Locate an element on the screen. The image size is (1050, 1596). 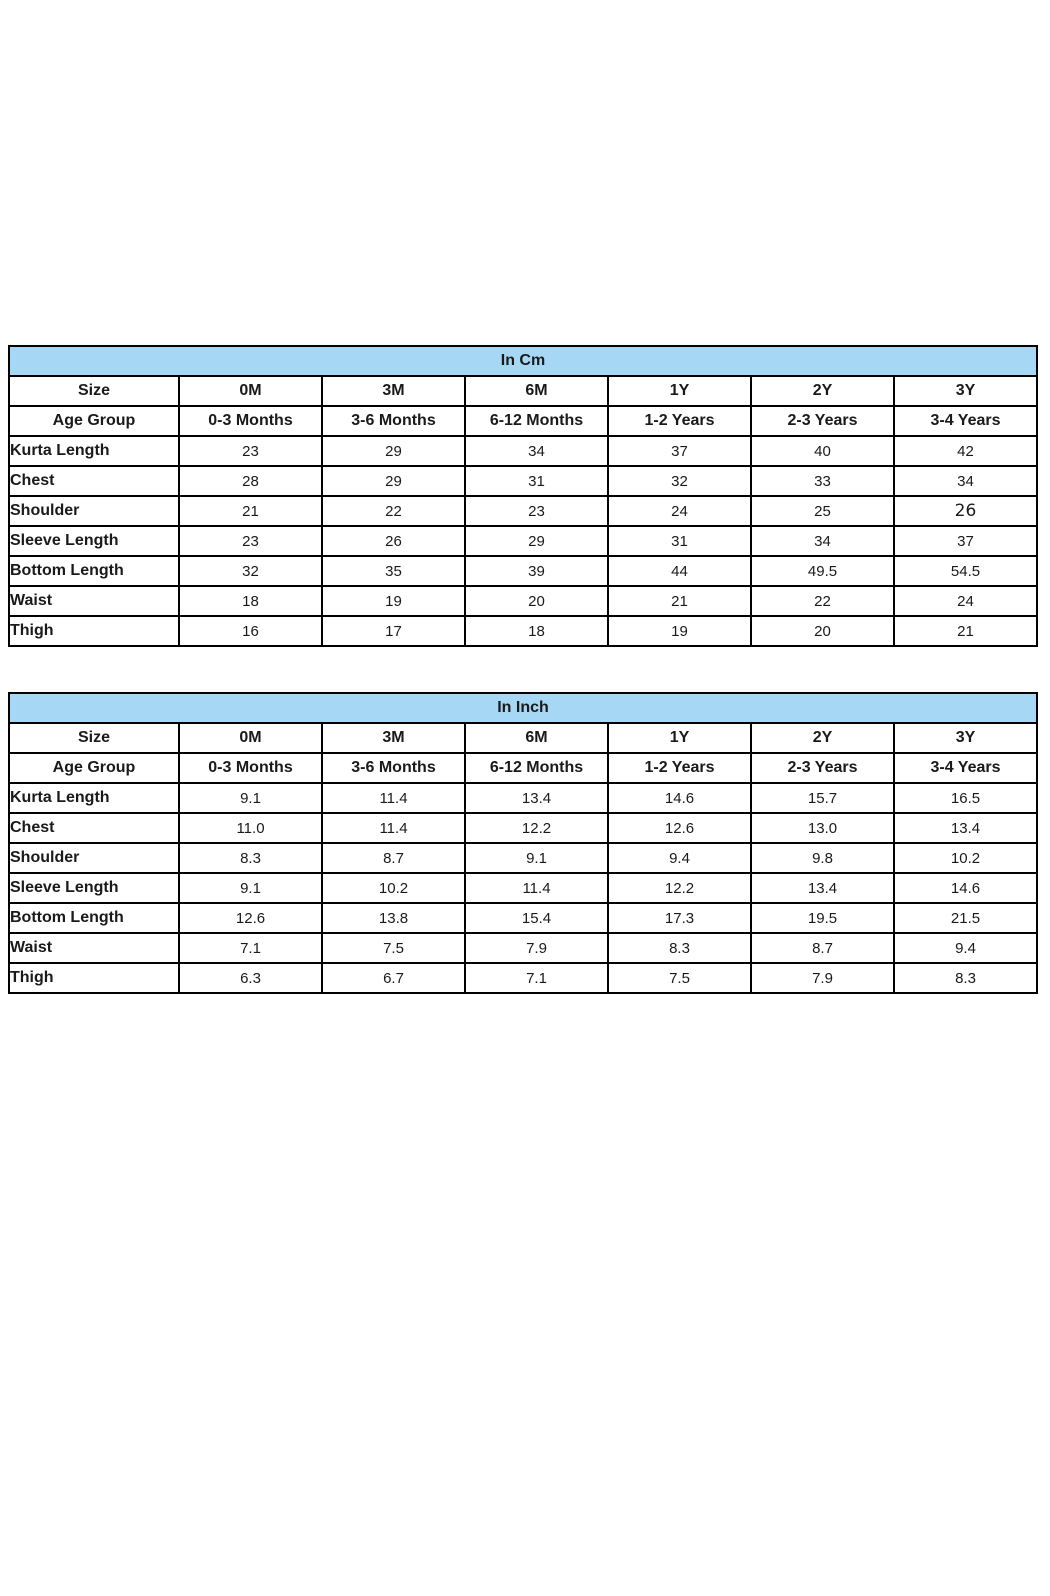
table-row: Shoulder 21 22 23 24 25 26 is located at coordinates (523, 511).